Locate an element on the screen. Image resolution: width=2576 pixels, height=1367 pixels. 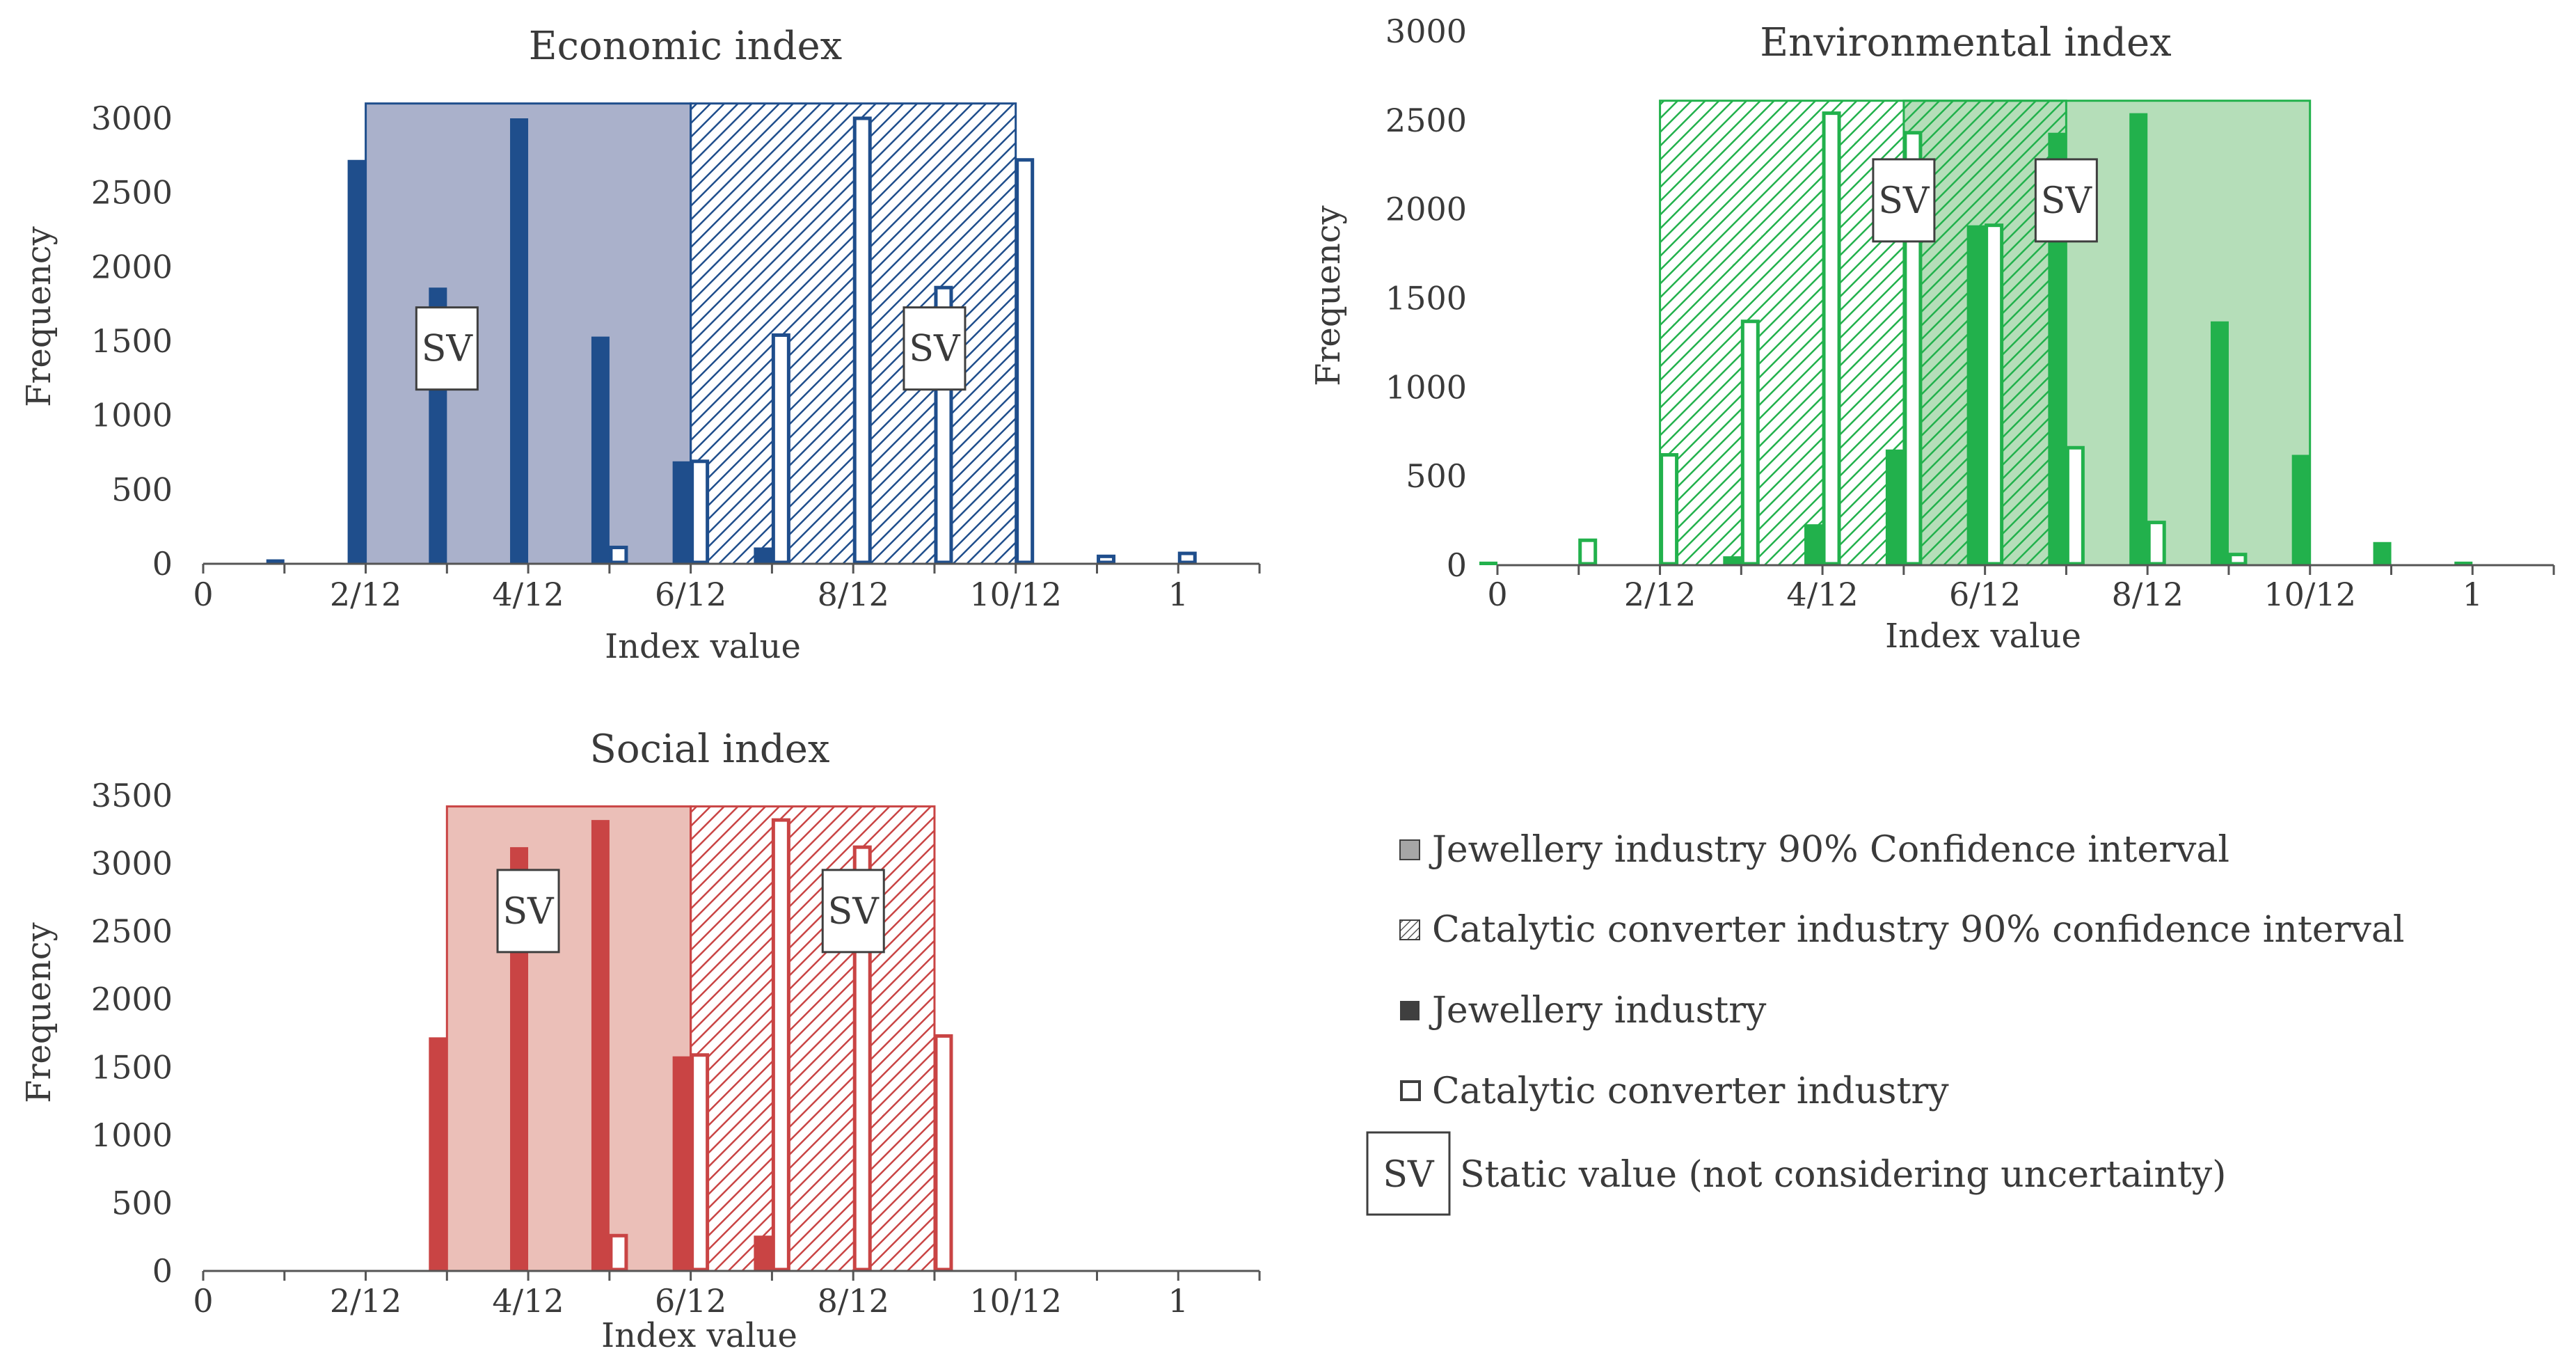
legend-item-catalytic: Catalytic converter industry is located at coordinates (1674, 1091).